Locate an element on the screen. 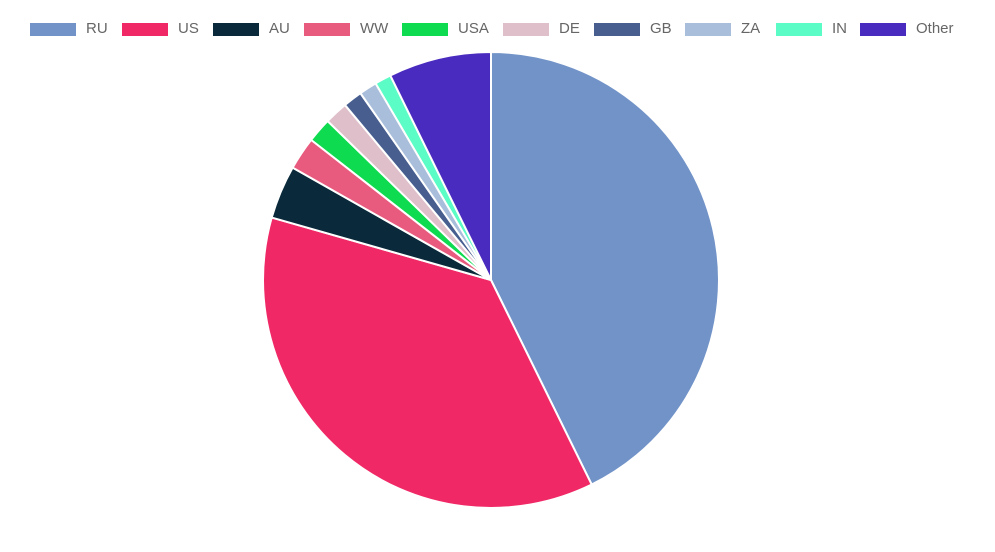 This screenshot has width=995, height=552. legend-item-de: DE is located at coordinates (541, 29).